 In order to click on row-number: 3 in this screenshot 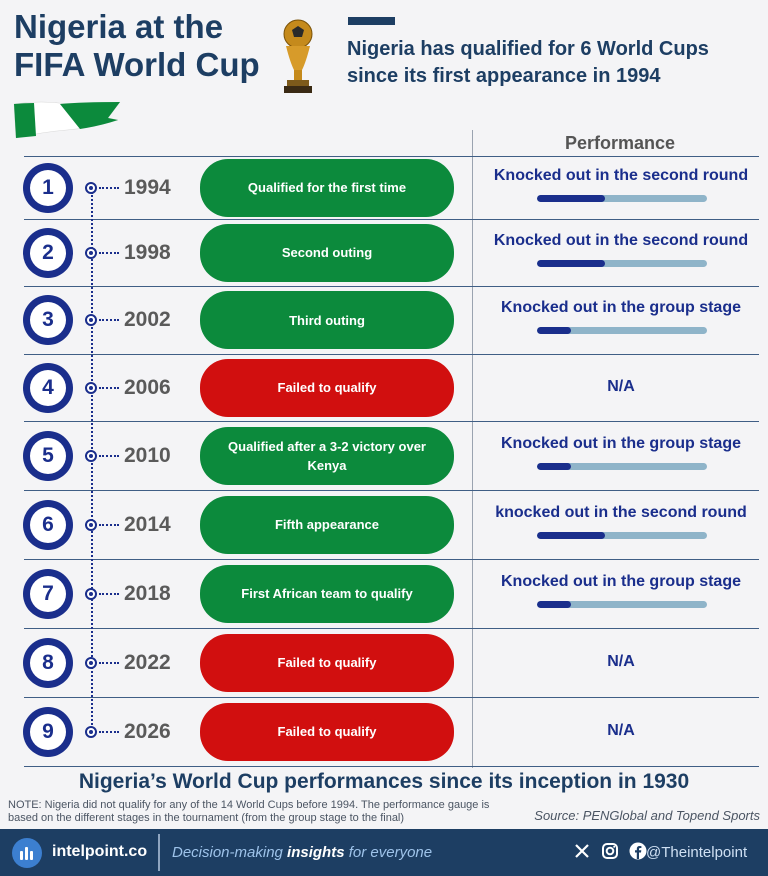, I will do `click(48, 320)`.